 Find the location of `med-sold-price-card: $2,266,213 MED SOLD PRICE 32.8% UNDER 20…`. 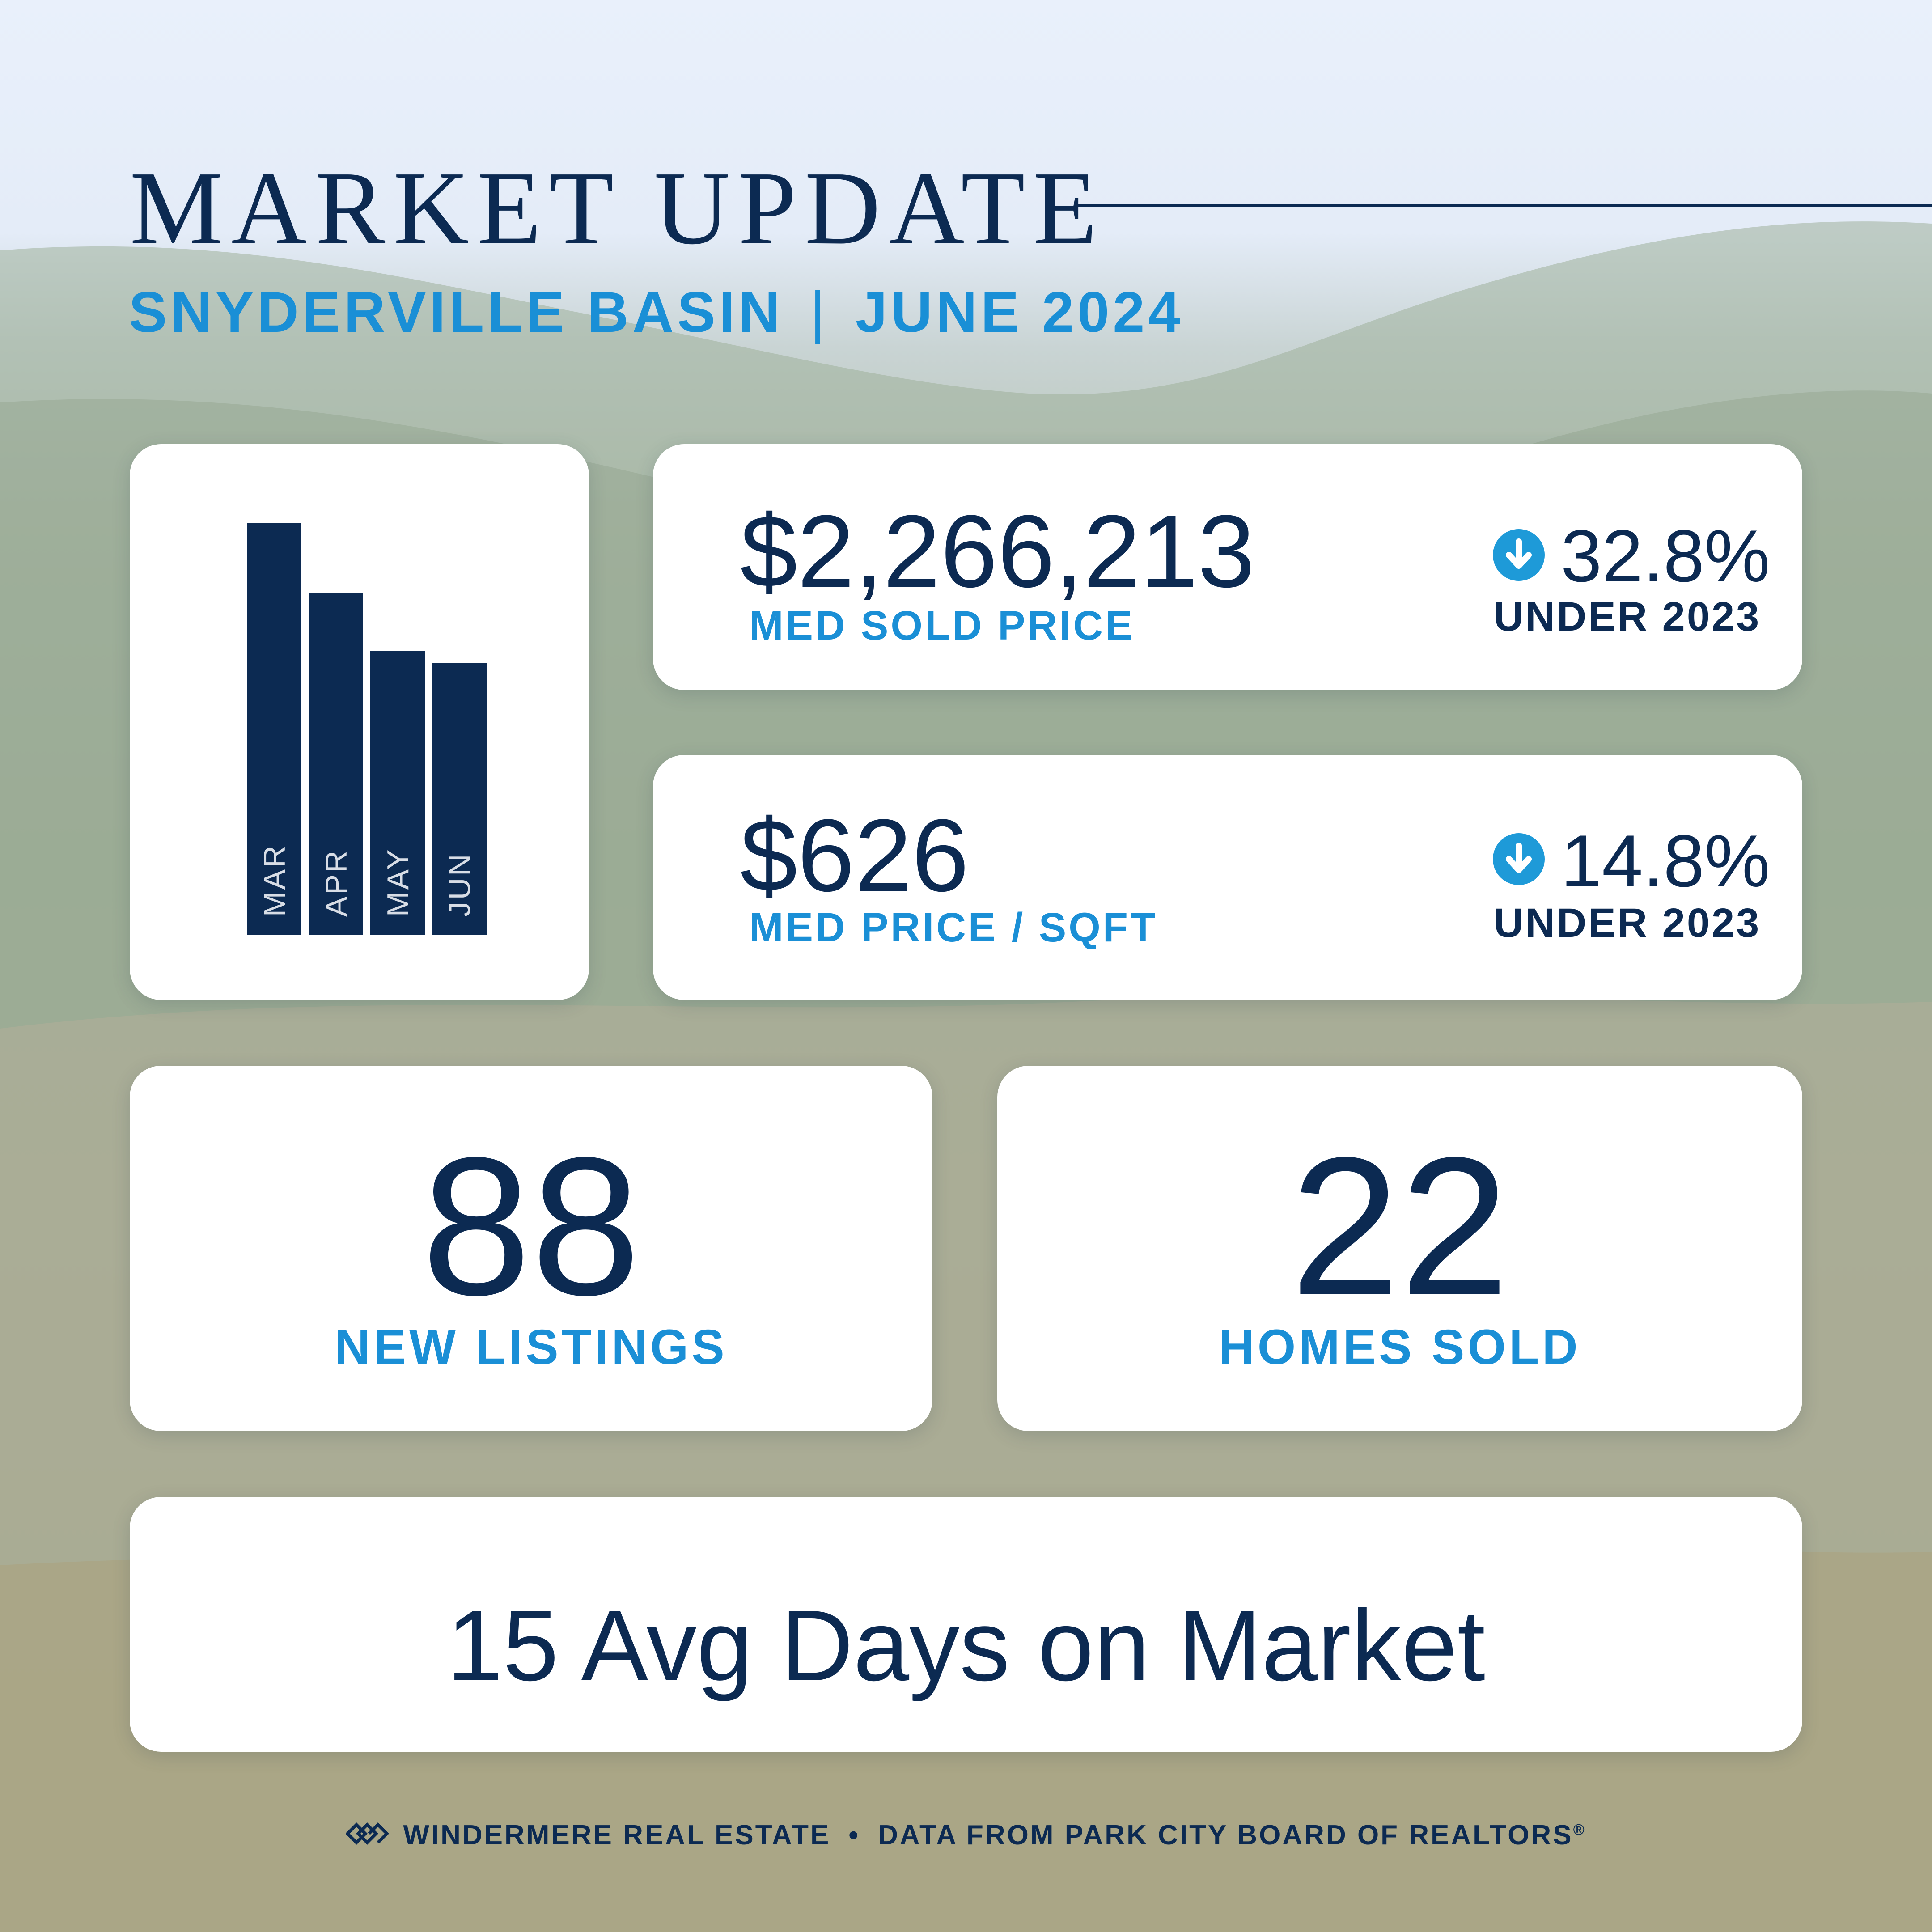

med-sold-price-card: $2,266,213 MED SOLD PRICE 32.8% UNDER 20… is located at coordinates (1227, 567).